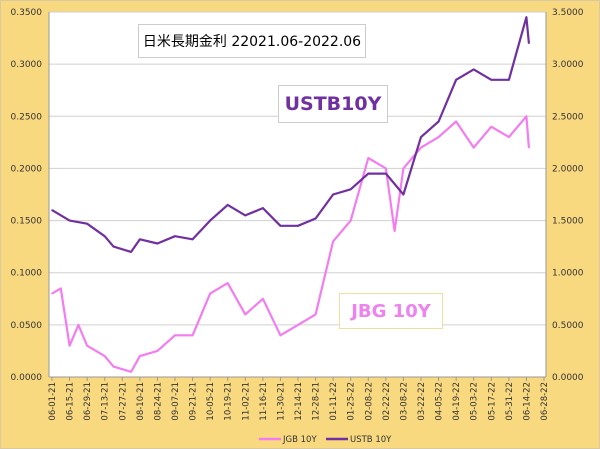 Image resolution: width=600 pixels, height=449 pixels. Describe the element at coordinates (457, 401) in the screenshot. I see `x-tick-label: 04-19-22` at that location.